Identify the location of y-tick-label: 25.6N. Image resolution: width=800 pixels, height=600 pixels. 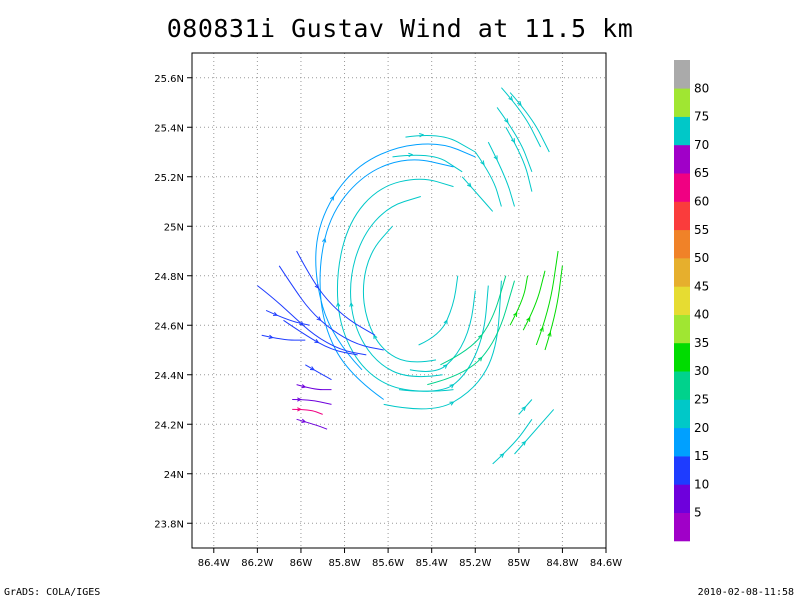
(169, 79).